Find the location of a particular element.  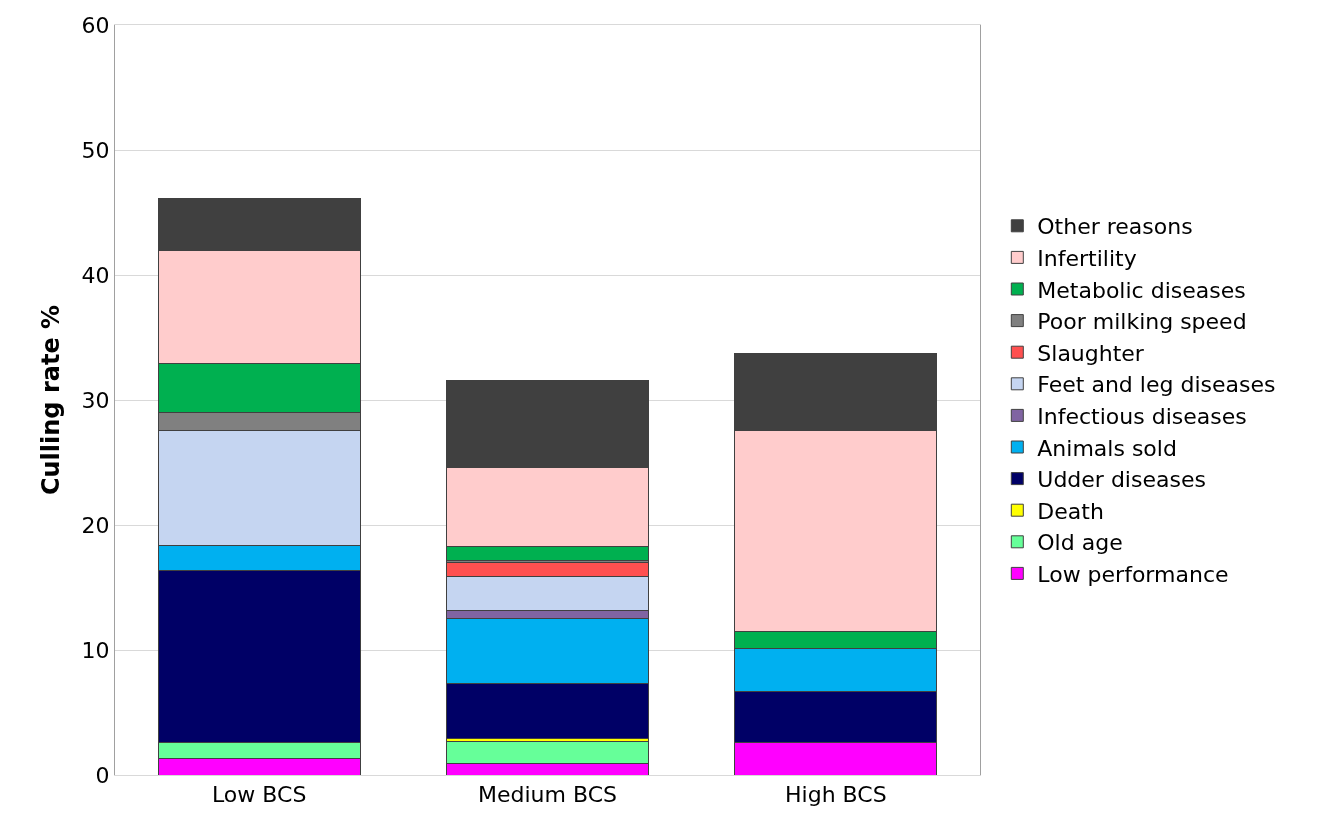

y-tick-label: 40 is located at coordinates (95, 275).